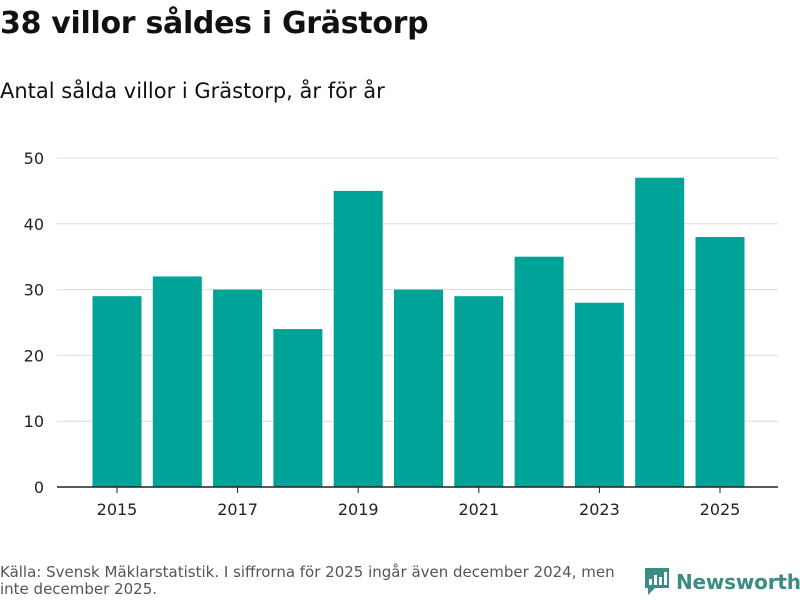 This screenshot has width=800, height=600. What do you see at coordinates (720, 361) in the screenshot?
I see `bar-2025` at bounding box center [720, 361].